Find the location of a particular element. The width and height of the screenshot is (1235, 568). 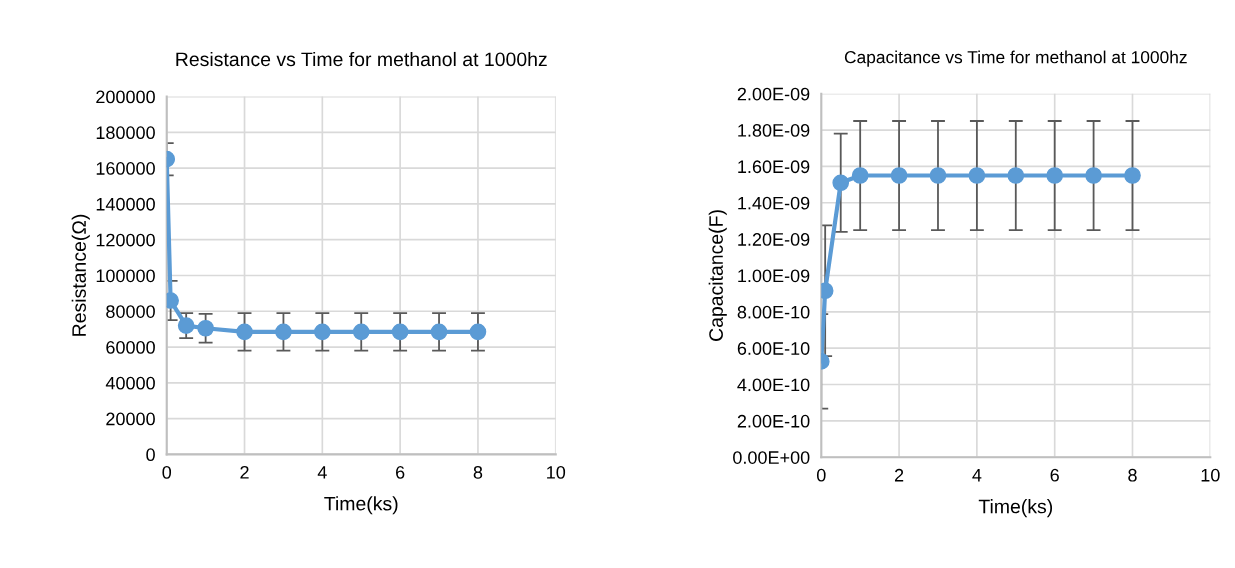

y-axis-title: Resistance(Ω) is located at coordinates (80, 275).